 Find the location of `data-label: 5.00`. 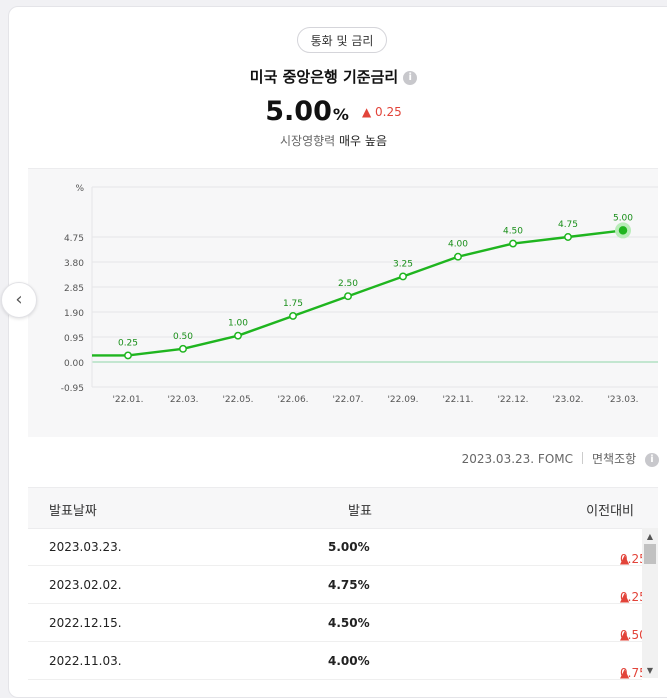

data-label: 5.00 is located at coordinates (623, 218).